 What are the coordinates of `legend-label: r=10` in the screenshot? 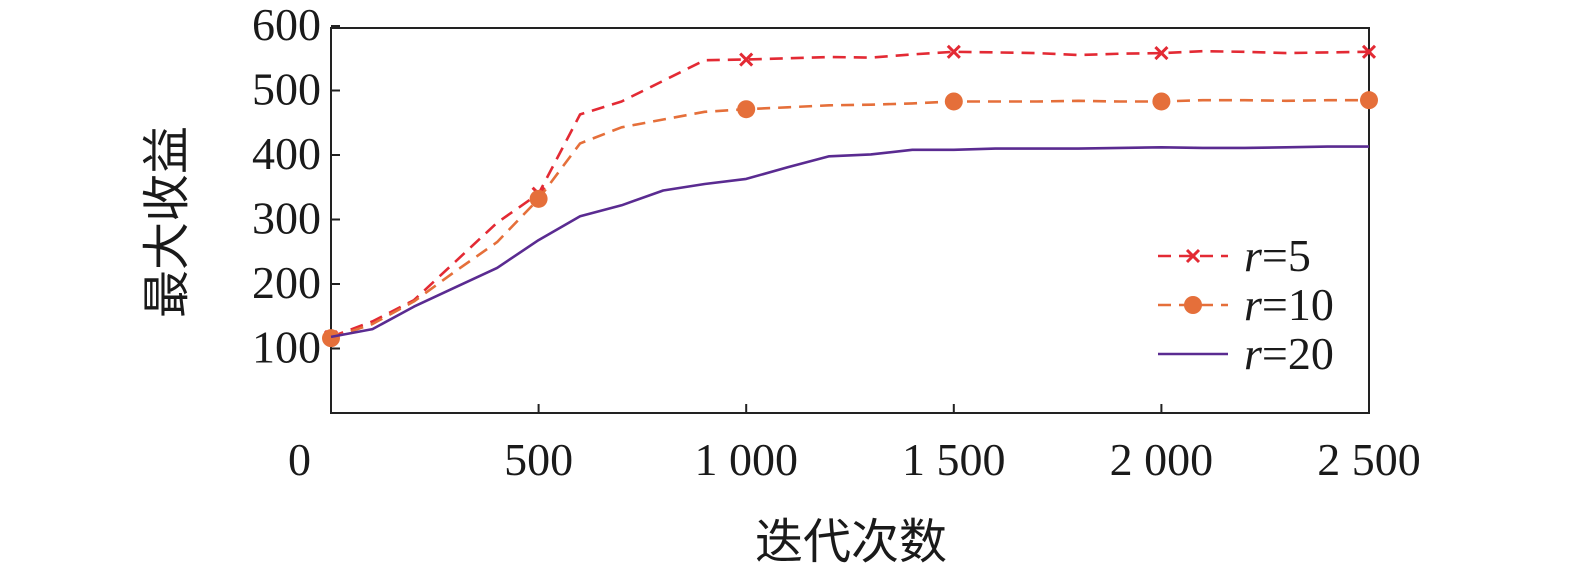 It's located at (1289, 304).